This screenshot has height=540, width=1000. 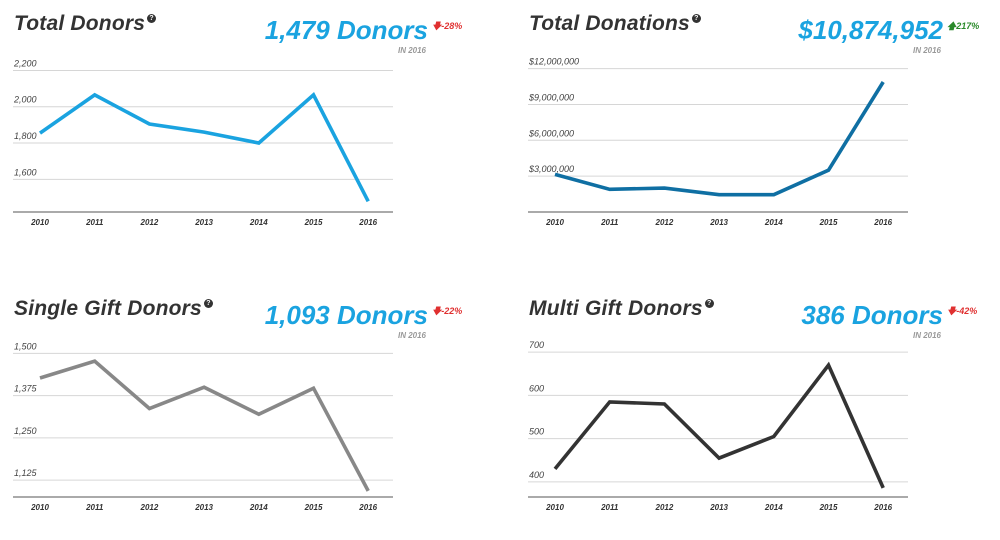 What do you see at coordinates (25, 346) in the screenshot?
I see `y-tick-label: 1,500` at bounding box center [25, 346].